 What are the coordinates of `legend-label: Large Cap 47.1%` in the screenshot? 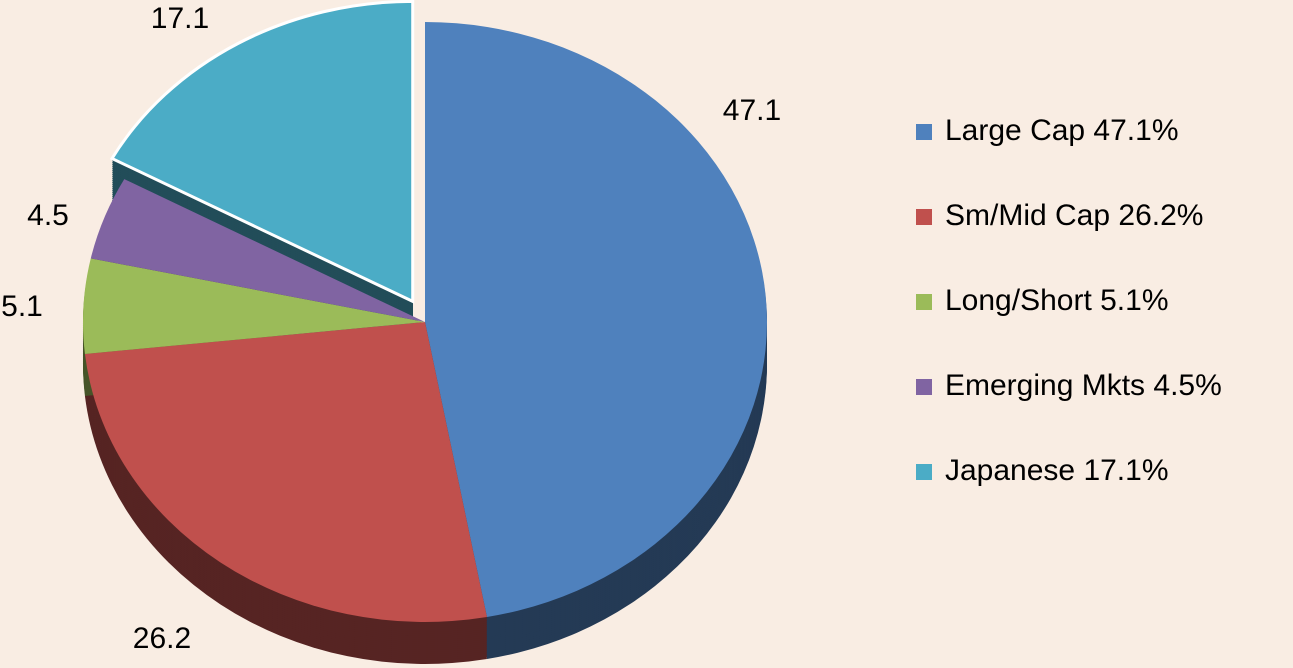 It's located at (1062, 130).